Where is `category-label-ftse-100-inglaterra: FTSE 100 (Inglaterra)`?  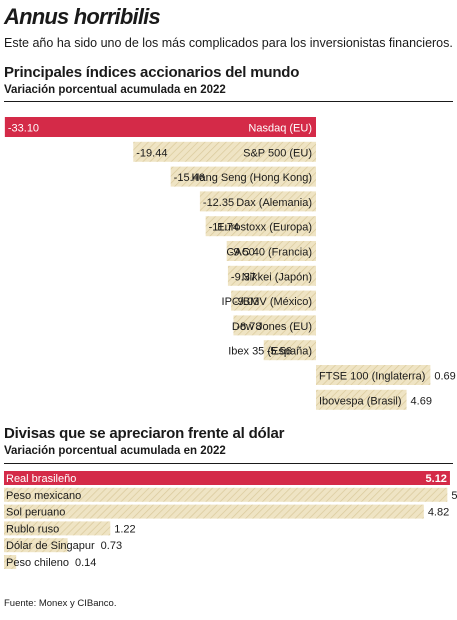
category-label-ftse-100-inglaterra: FTSE 100 (Inglaterra) is located at coordinates (372, 377).